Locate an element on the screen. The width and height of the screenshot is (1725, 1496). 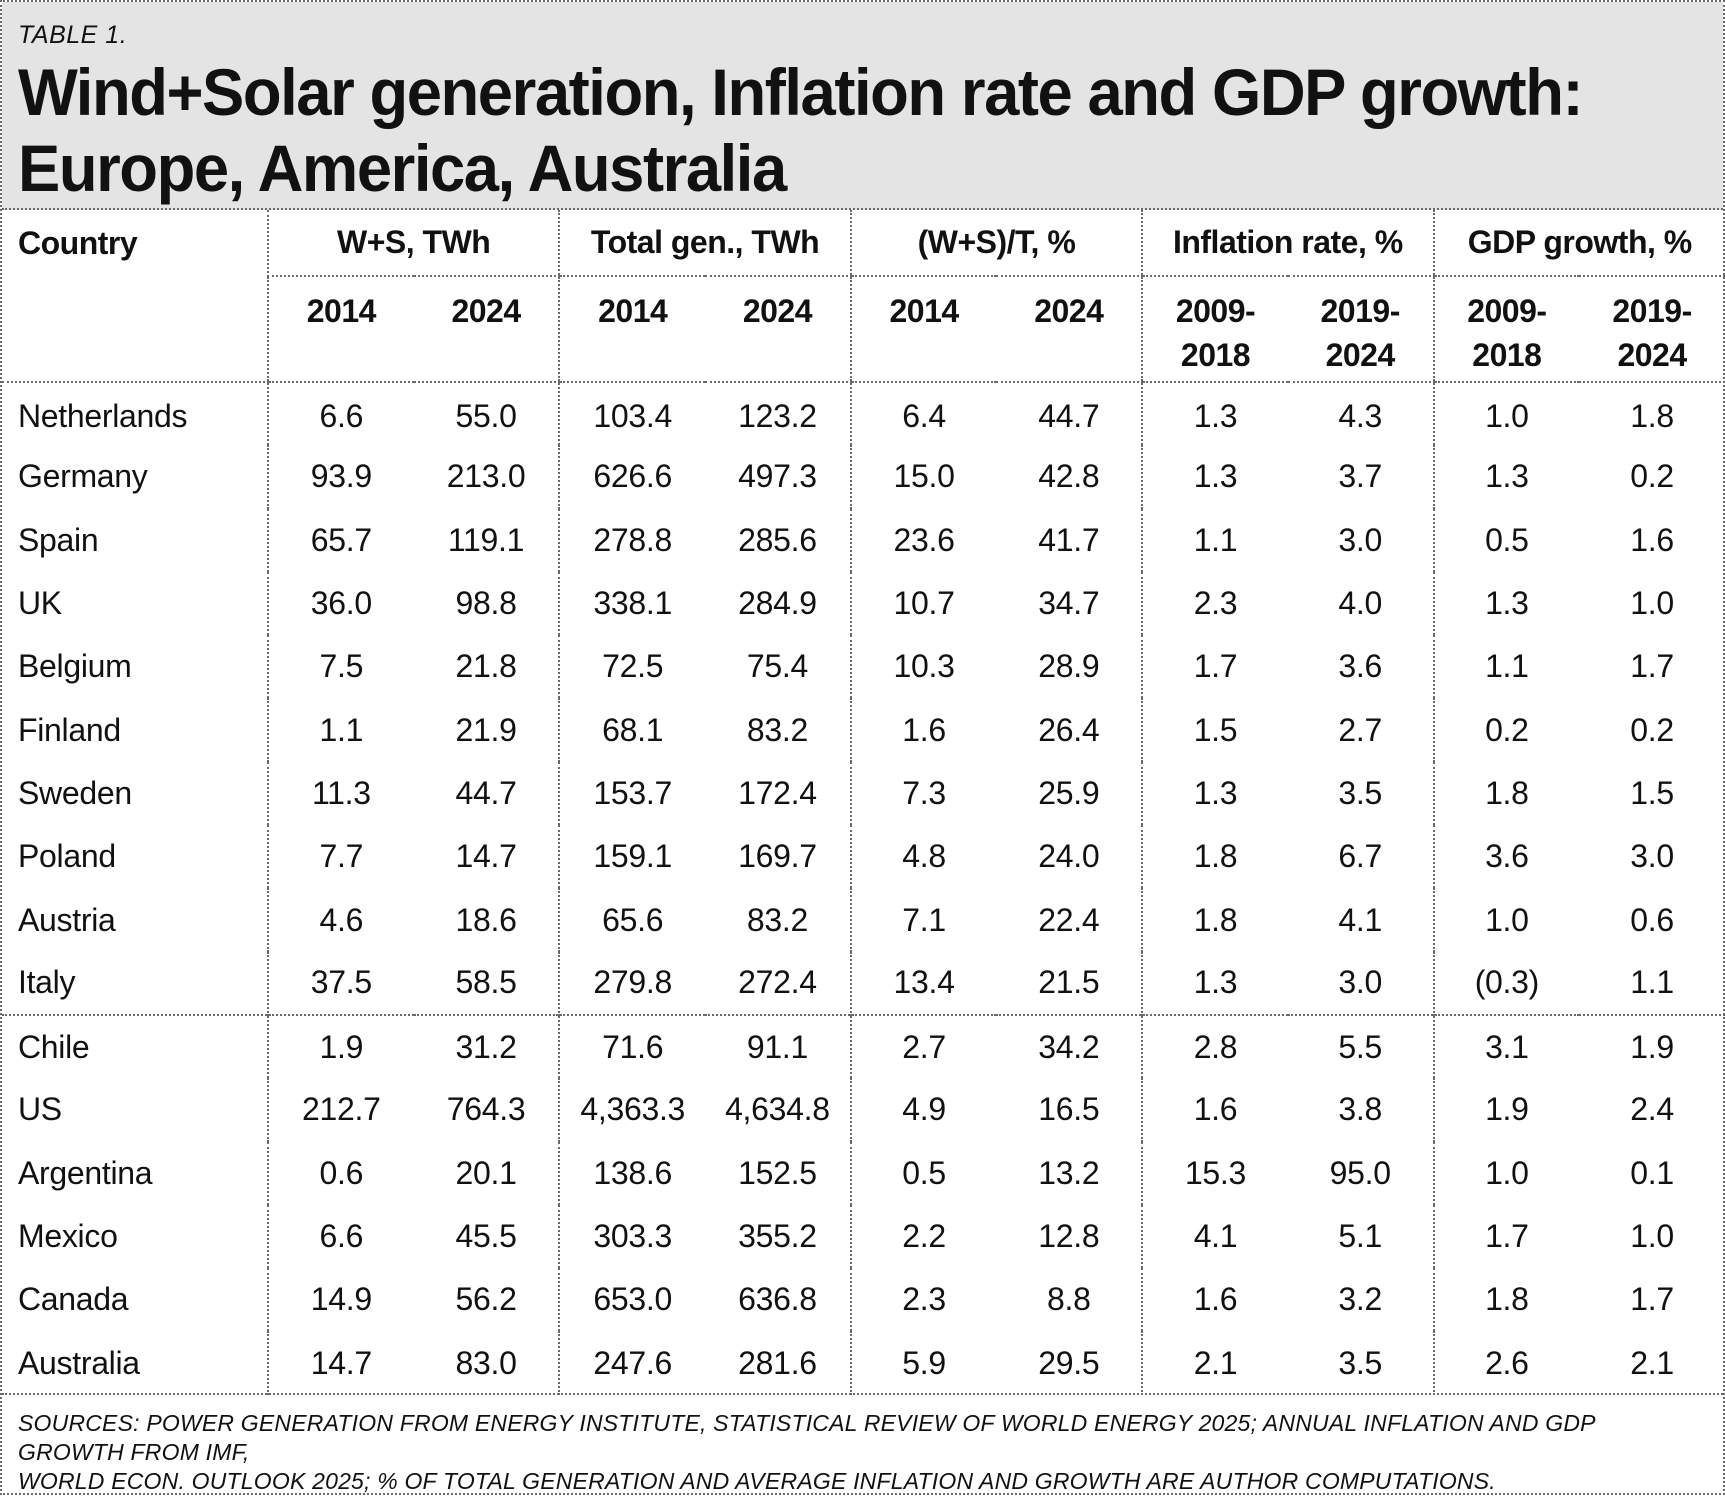
table-row: Chile 1.9 31.2 71.6 91.1 2.7 34.2 2.8 5.5 3.1 1.9 is located at coordinates (863, 1046).